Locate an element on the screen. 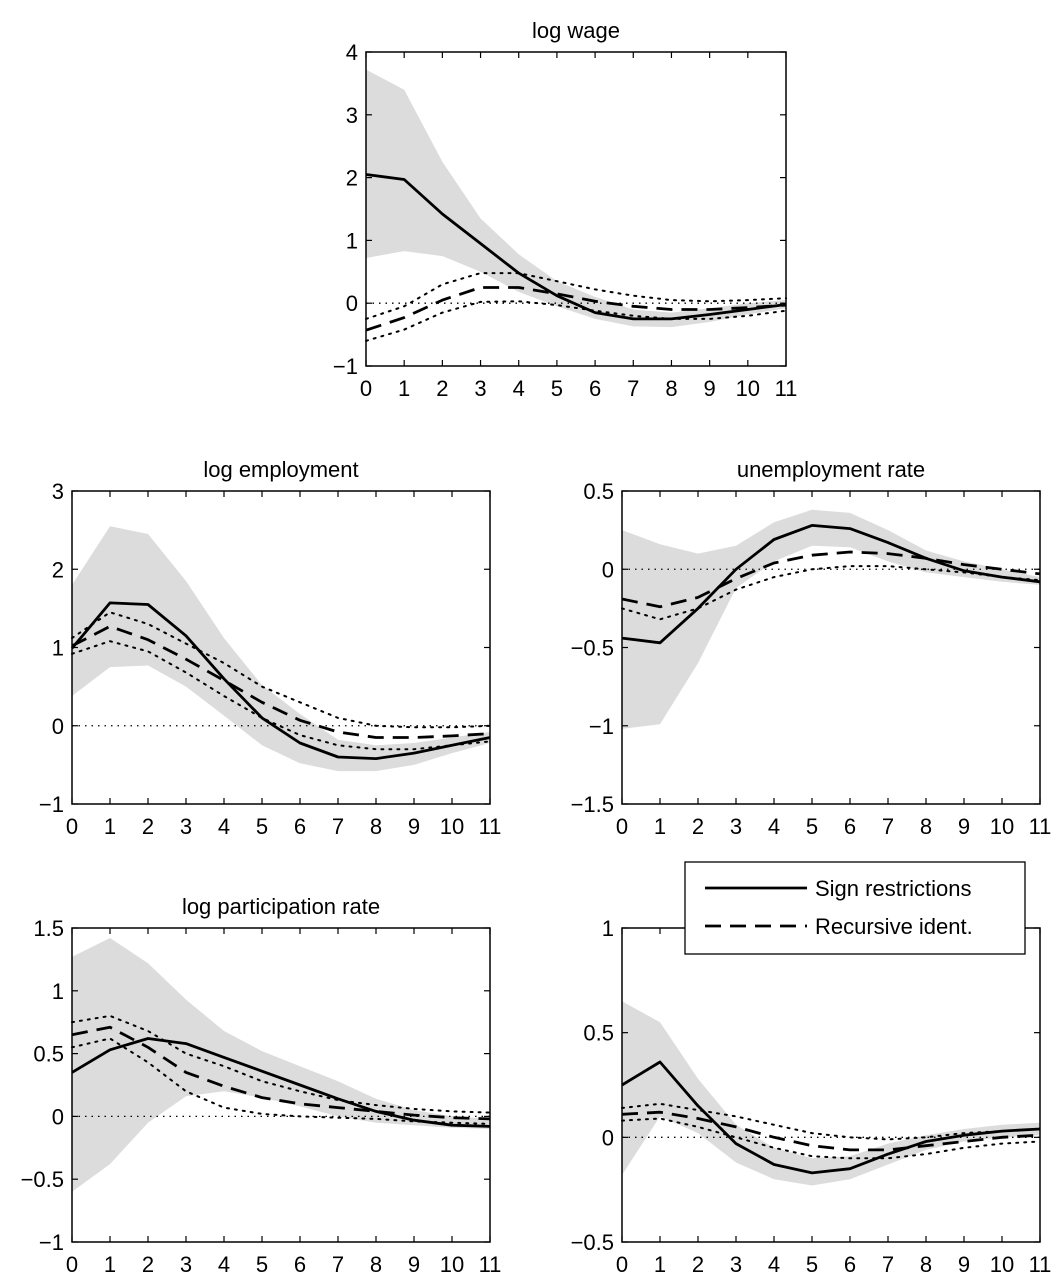 The image size is (1056, 1287). legend-box is located at coordinates (855, 908).